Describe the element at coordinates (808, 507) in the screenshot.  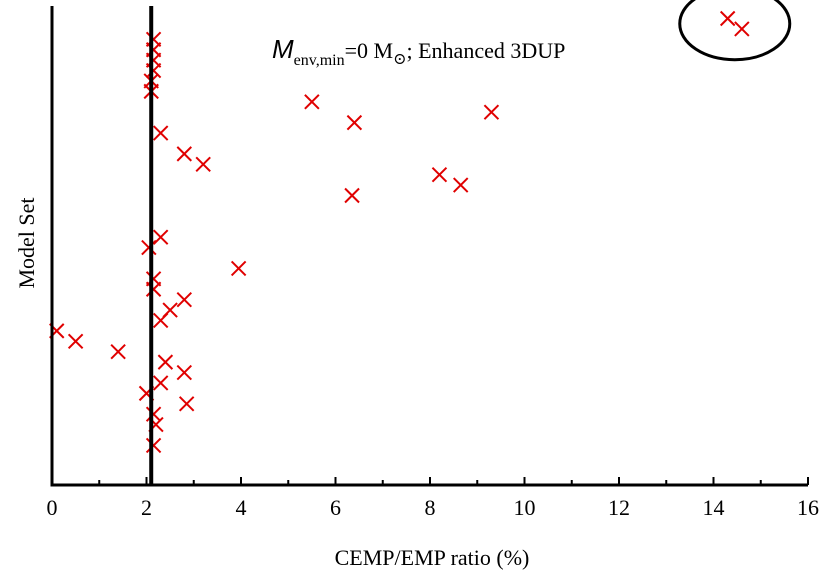
I see `x-tick-label: 16` at that location.